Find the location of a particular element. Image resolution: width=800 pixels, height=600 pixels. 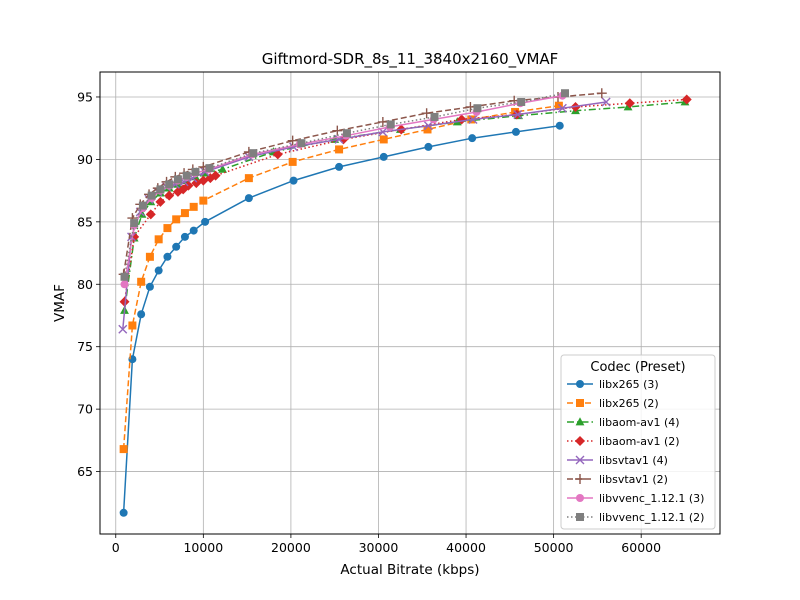

legend-label: libaom-av1 (4) is located at coordinates (639, 422).